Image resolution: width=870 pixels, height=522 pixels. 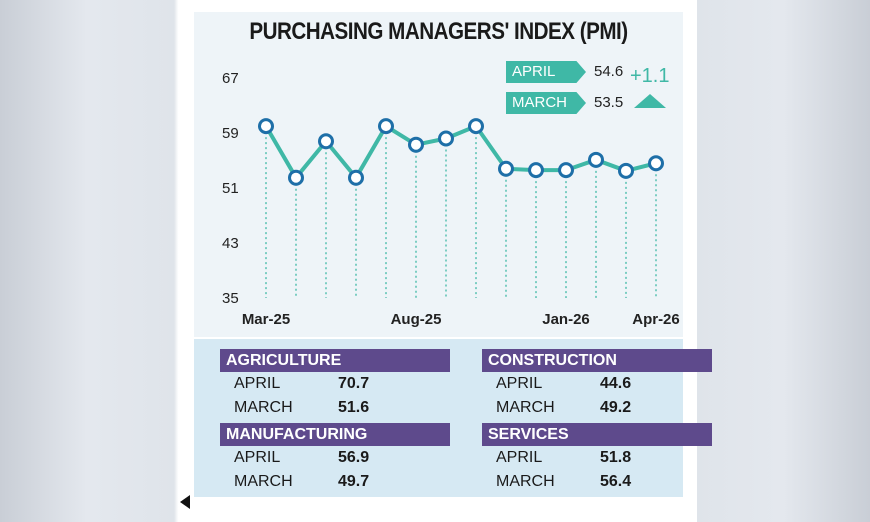 I want to click on sector-agriculture: AGRICULTURE APRIL 70.7 MARCH 51.6, so click(x=335, y=384).